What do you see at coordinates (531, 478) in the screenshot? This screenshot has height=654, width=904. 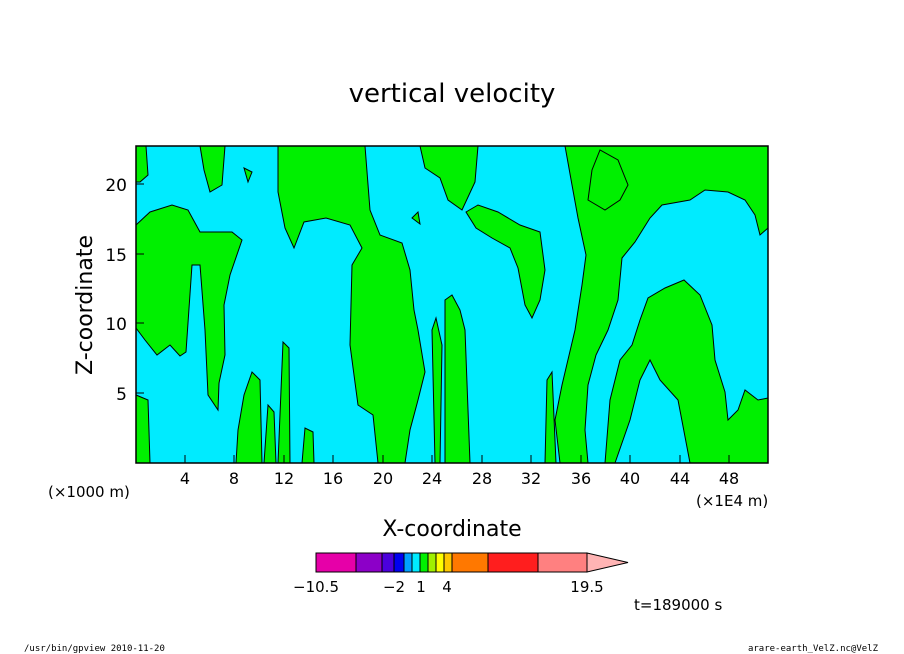 I see `x-tick-label: 32` at bounding box center [531, 478].